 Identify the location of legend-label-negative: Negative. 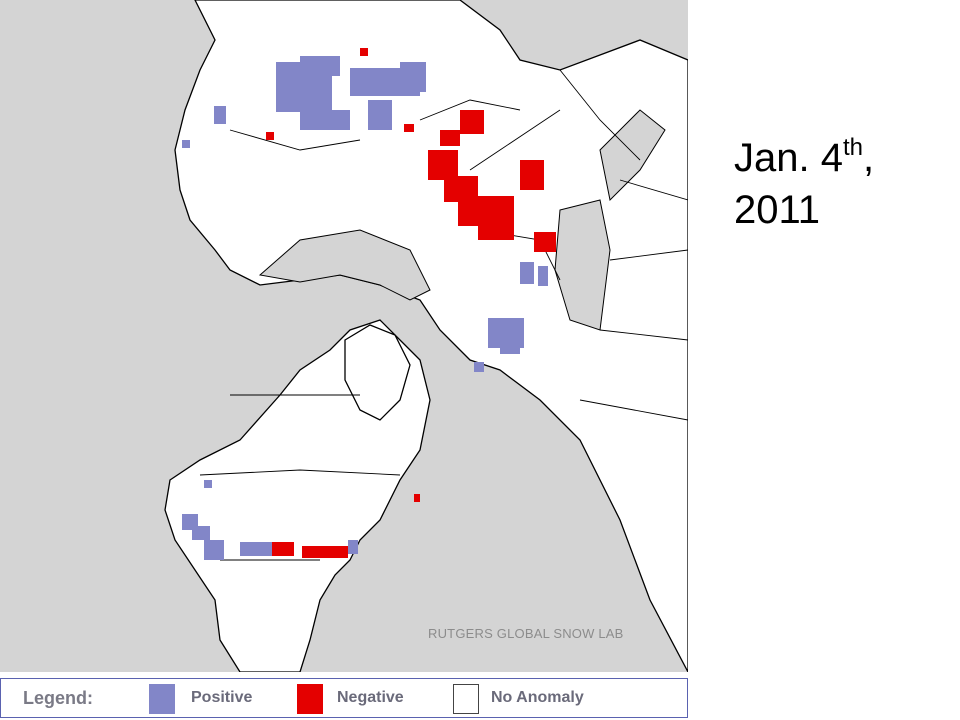
(370, 697).